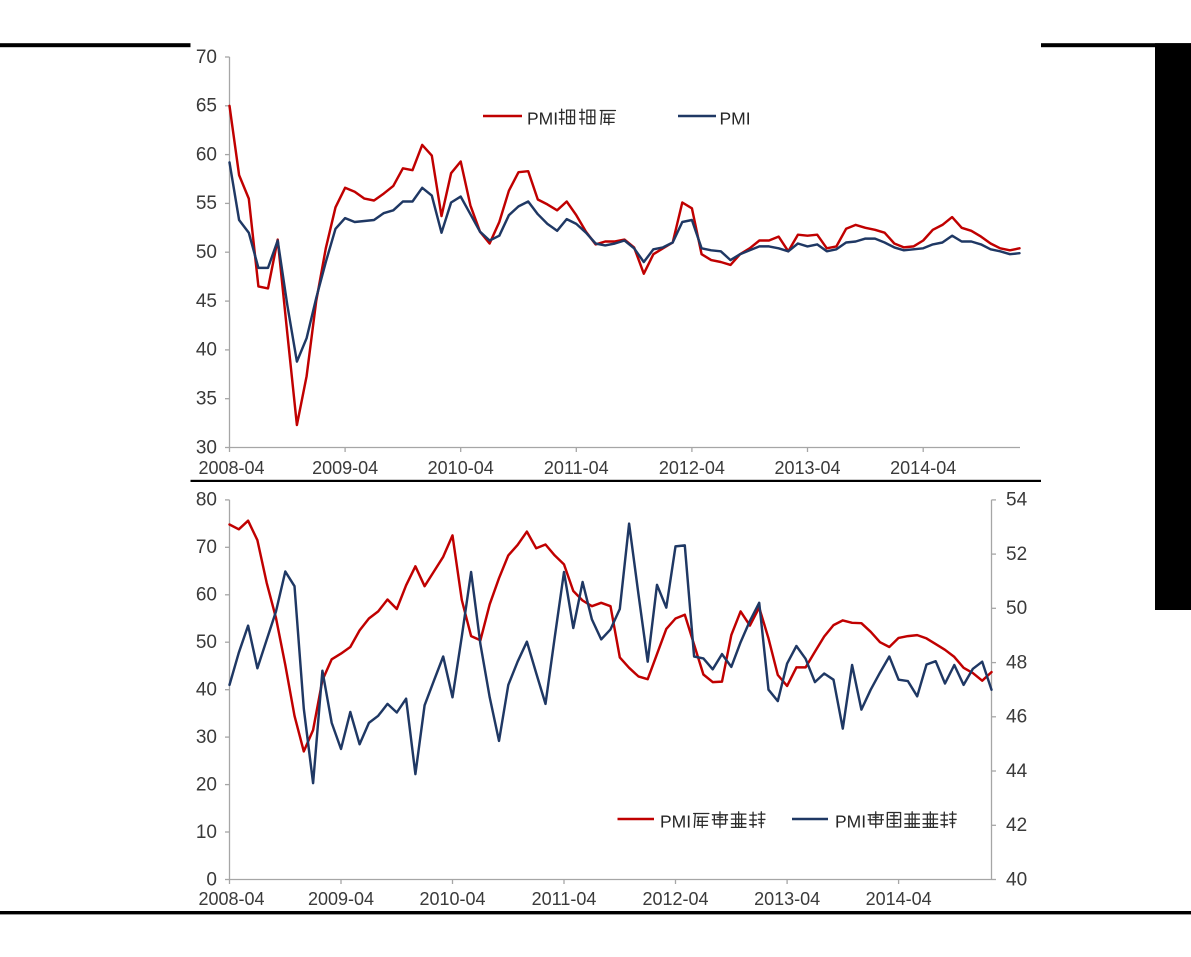 The width and height of the screenshot is (1191, 957). Describe the element at coordinates (1017, 771) in the screenshot. I see `svg-text: 44` at that location.